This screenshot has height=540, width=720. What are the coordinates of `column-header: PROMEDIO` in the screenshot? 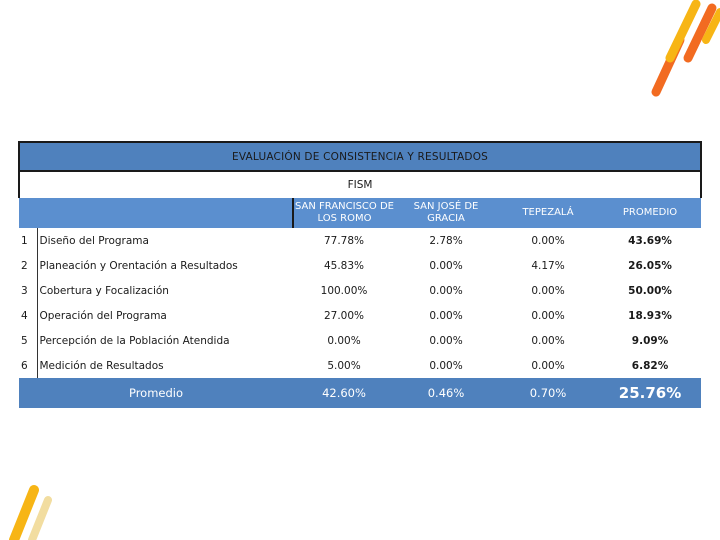 It's located at (650, 213).